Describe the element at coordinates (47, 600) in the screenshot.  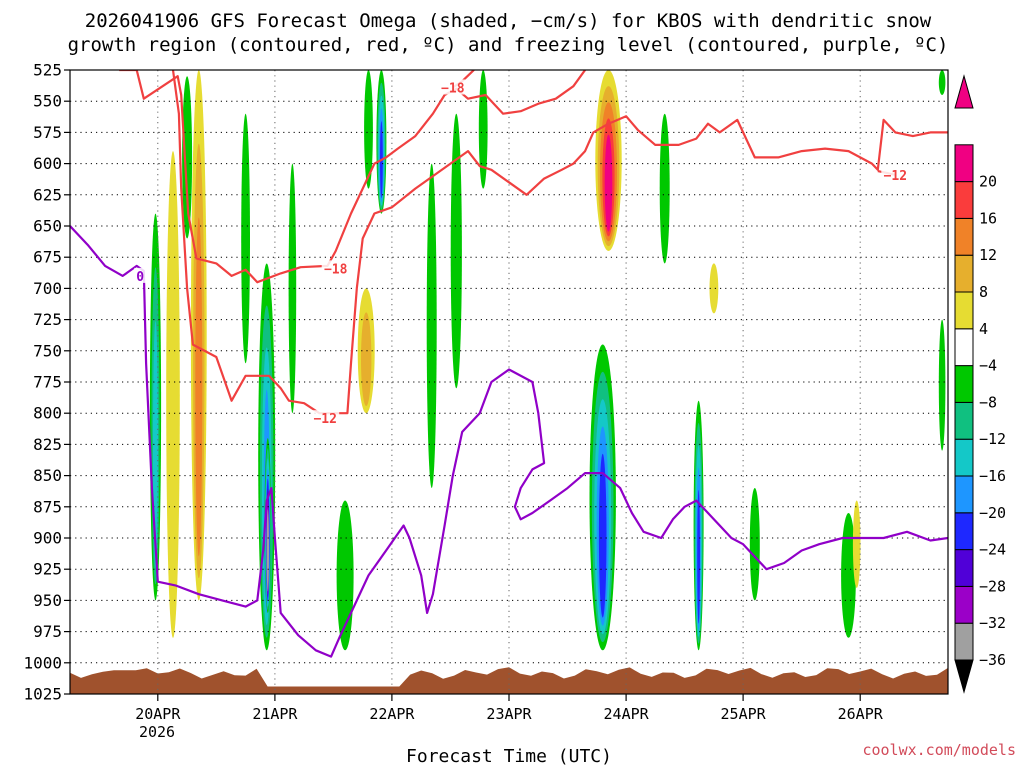
I see `y-tick-label-950: 950` at that location.